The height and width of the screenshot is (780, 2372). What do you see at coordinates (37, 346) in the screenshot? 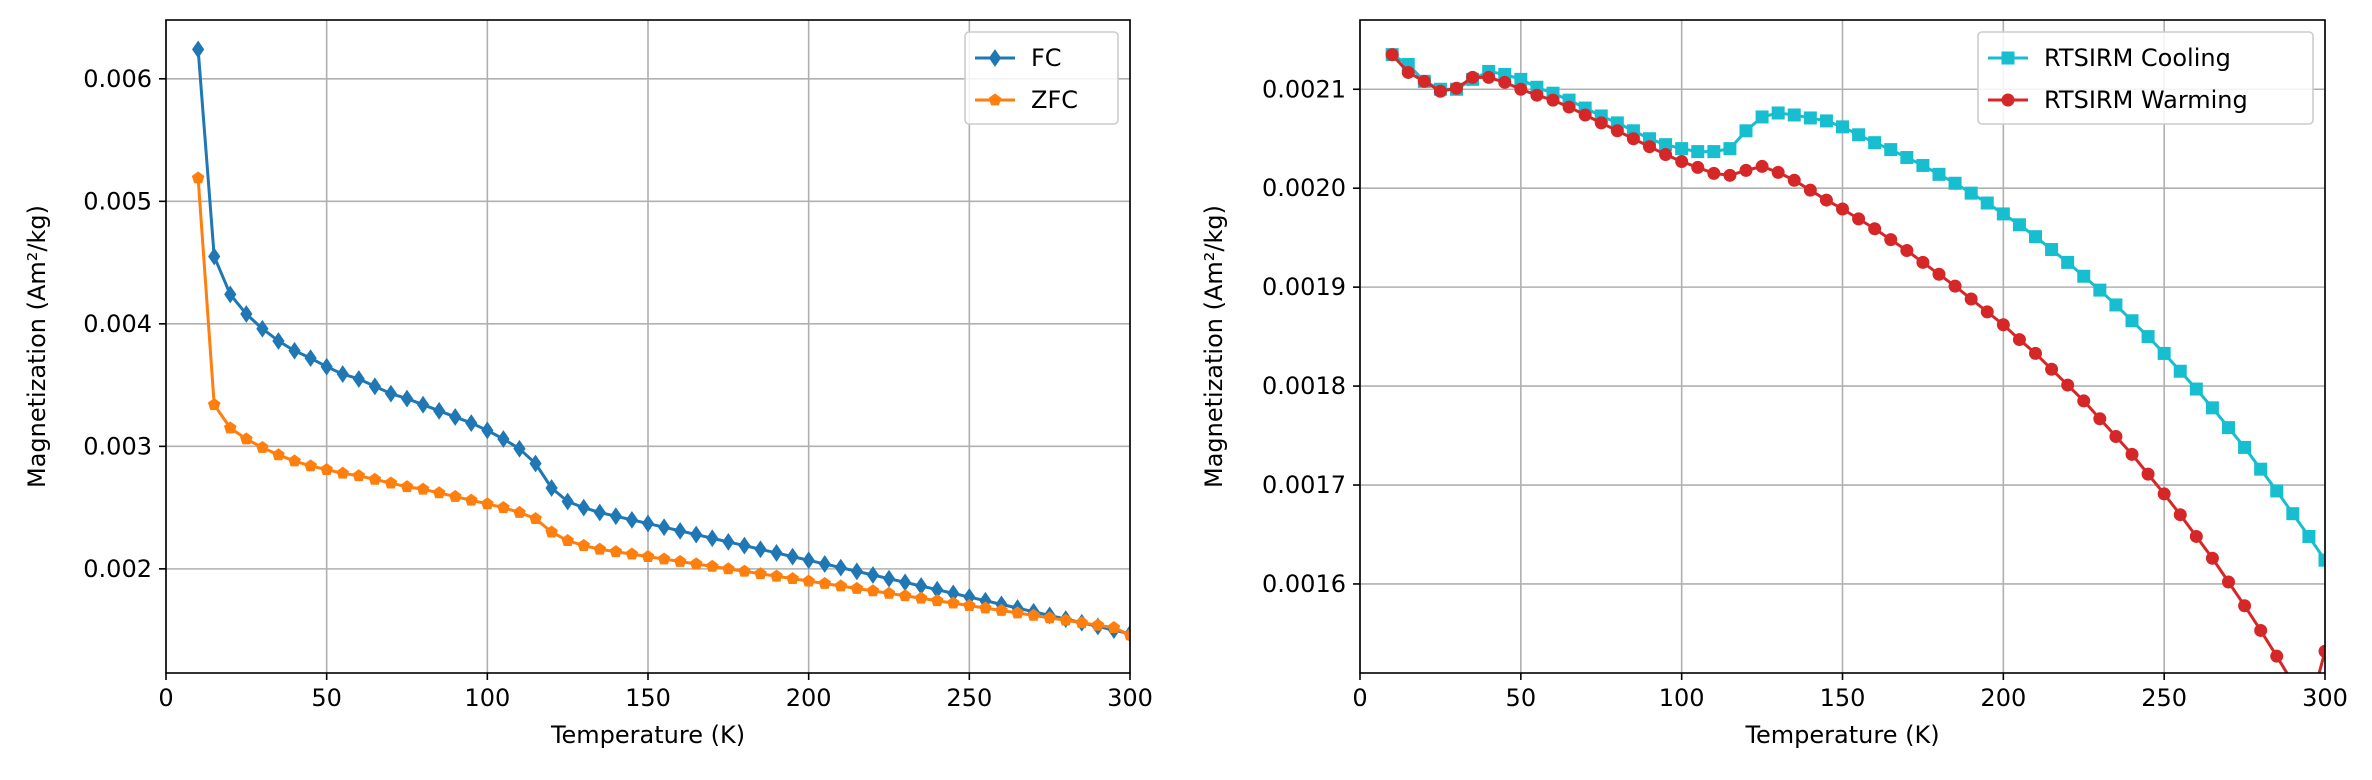
I see `y-axis-label: Magnetization (Am²/kg)` at bounding box center [37, 346].